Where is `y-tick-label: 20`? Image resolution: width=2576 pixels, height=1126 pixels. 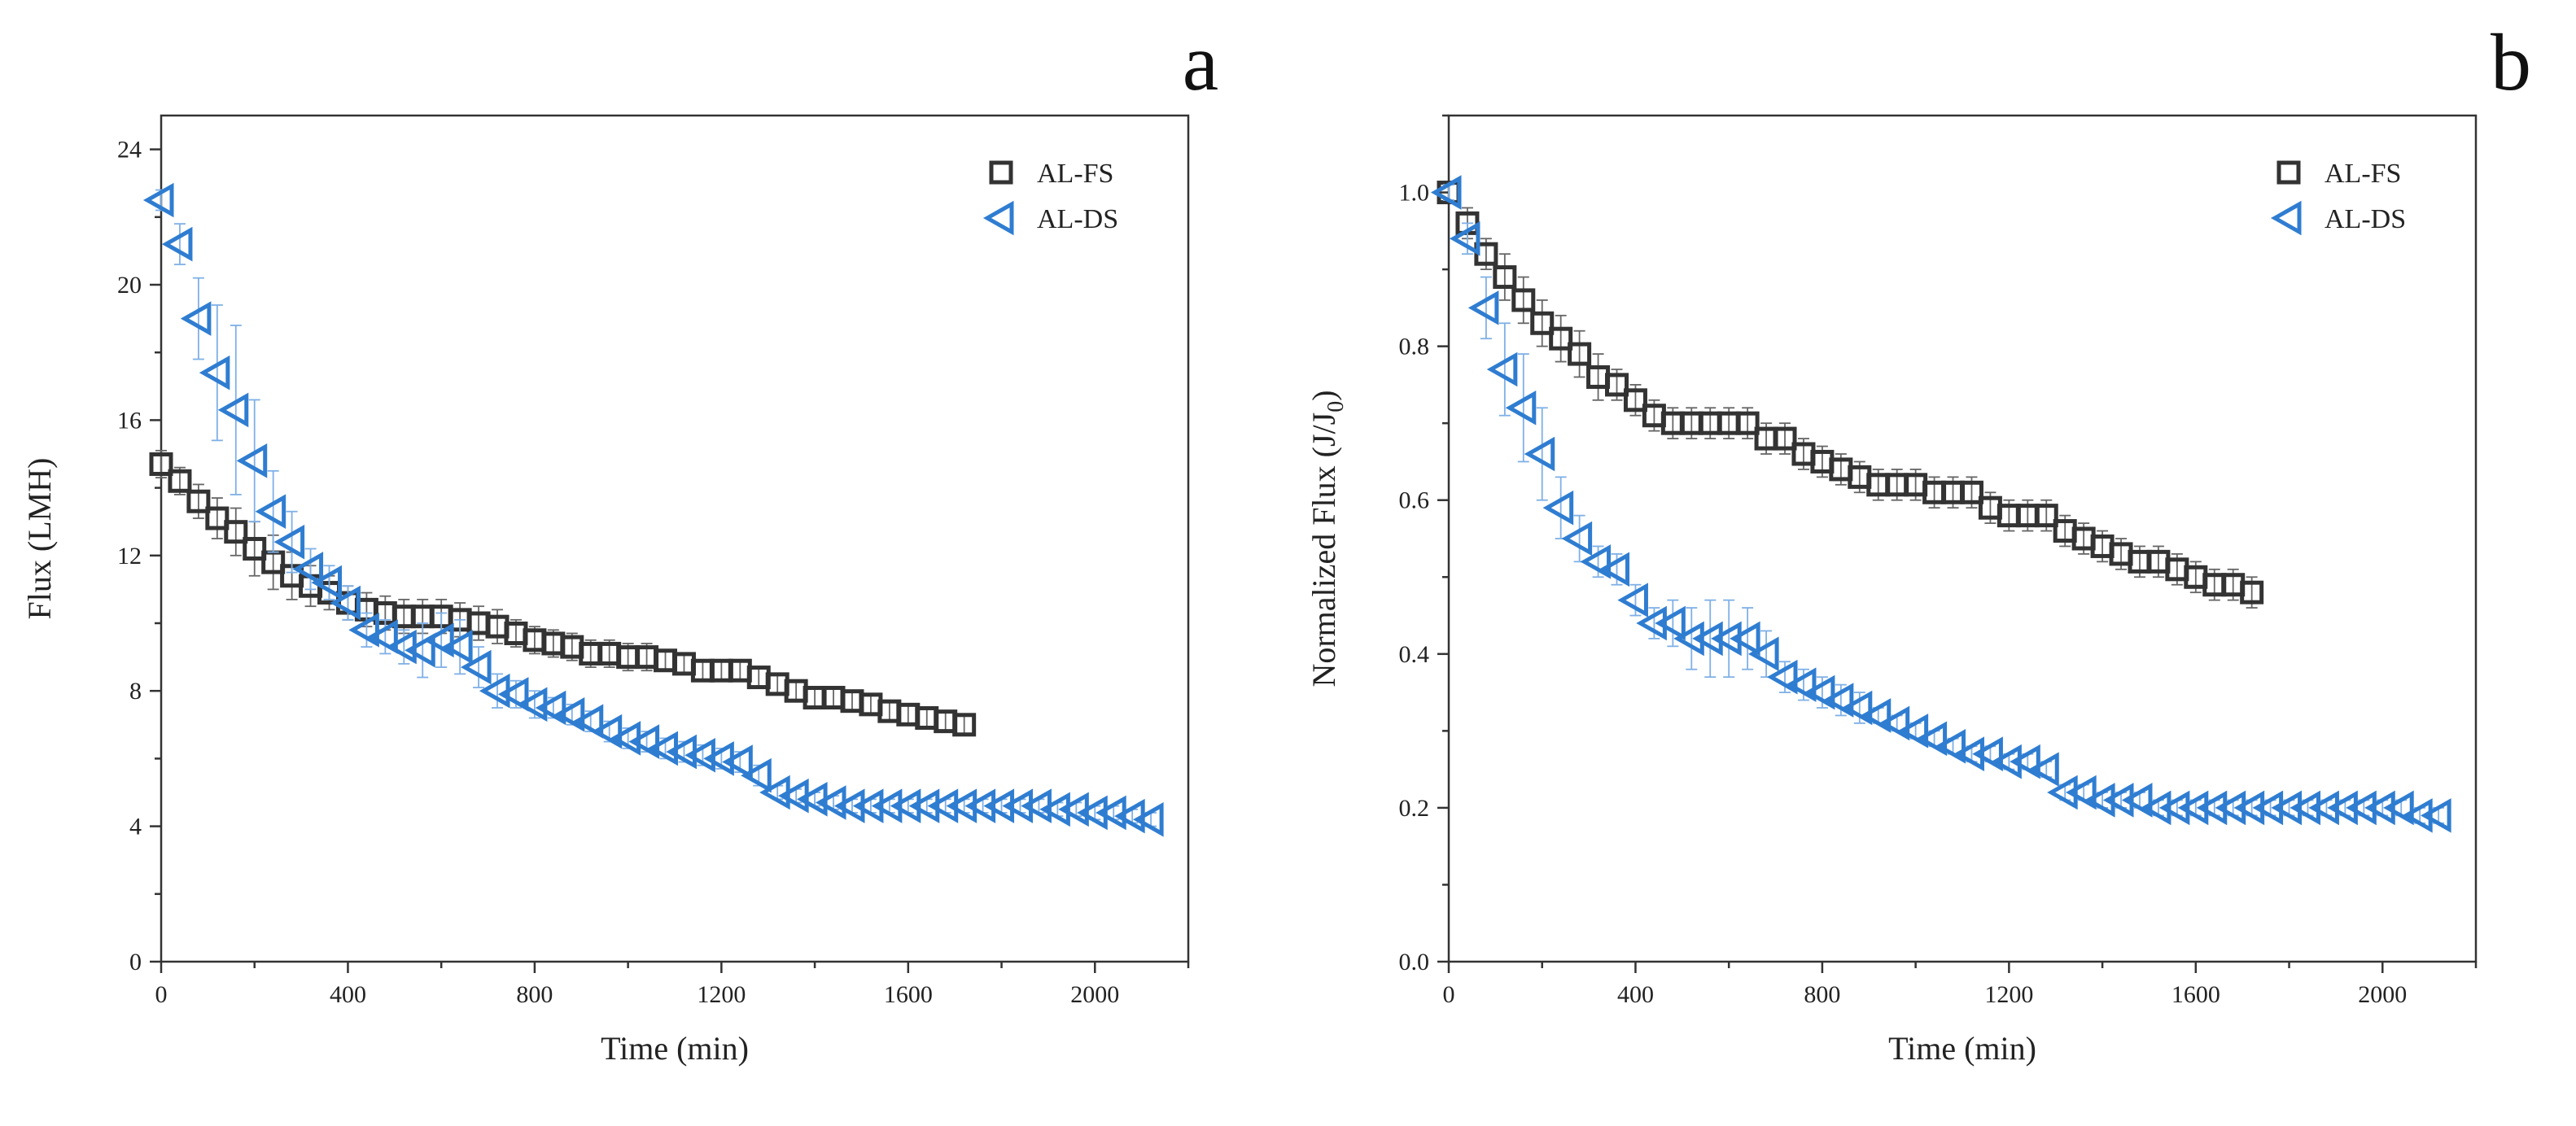
y-tick-label: 20 is located at coordinates (129, 286).